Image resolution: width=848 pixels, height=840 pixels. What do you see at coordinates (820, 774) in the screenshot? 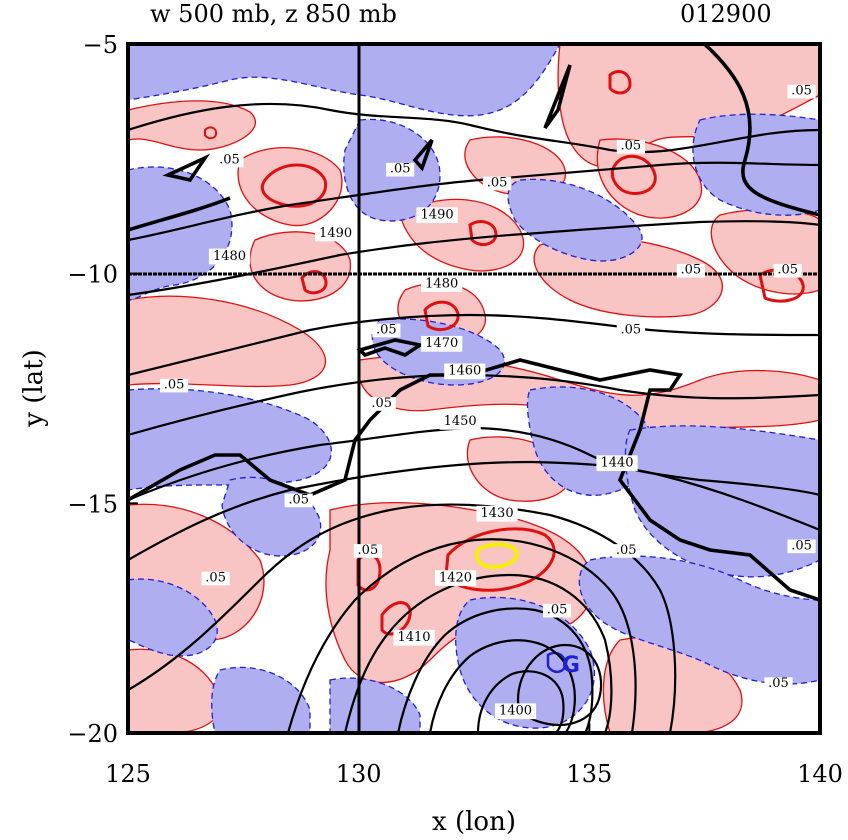
I see `x-tick-label: 140` at bounding box center [820, 774].